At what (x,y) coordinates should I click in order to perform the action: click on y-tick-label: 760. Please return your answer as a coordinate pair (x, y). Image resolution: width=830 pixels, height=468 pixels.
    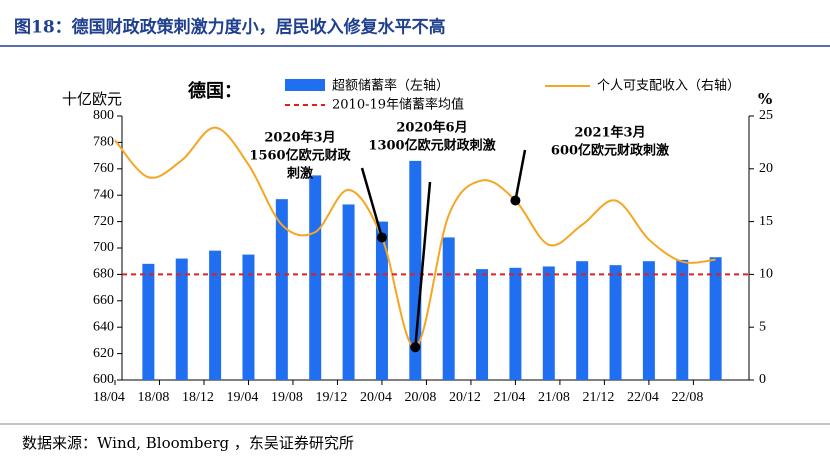
    Looking at the image, I should click on (103, 168).